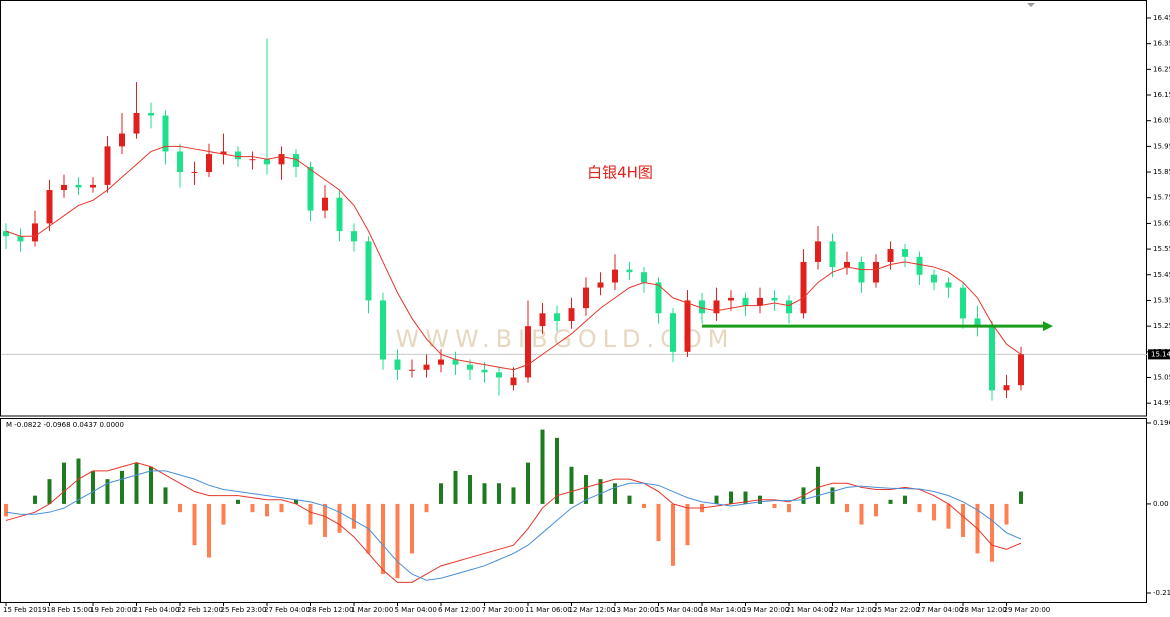 This screenshot has height=617, width=1170. What do you see at coordinates (1161, 593) in the screenshot?
I see `y2-tick-label: -0.2158` at bounding box center [1161, 593].